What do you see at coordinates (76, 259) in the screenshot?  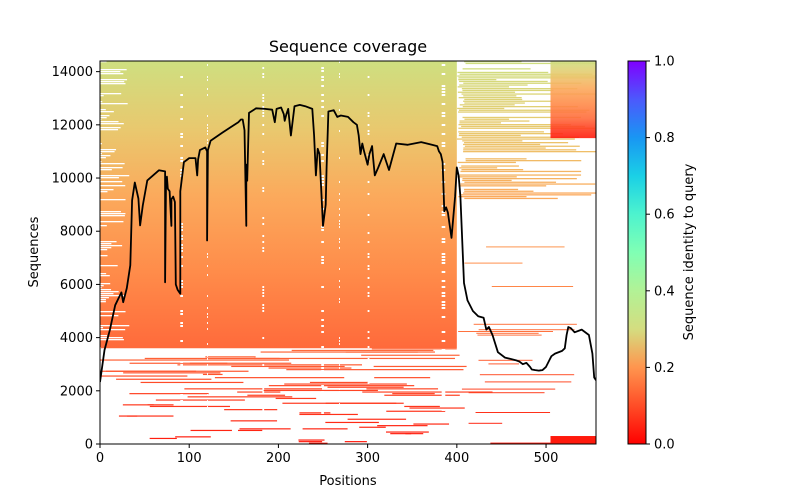 I see `y-axis: 0 2000 4000 6000 8000 10000 12000 14000` at bounding box center [76, 259].